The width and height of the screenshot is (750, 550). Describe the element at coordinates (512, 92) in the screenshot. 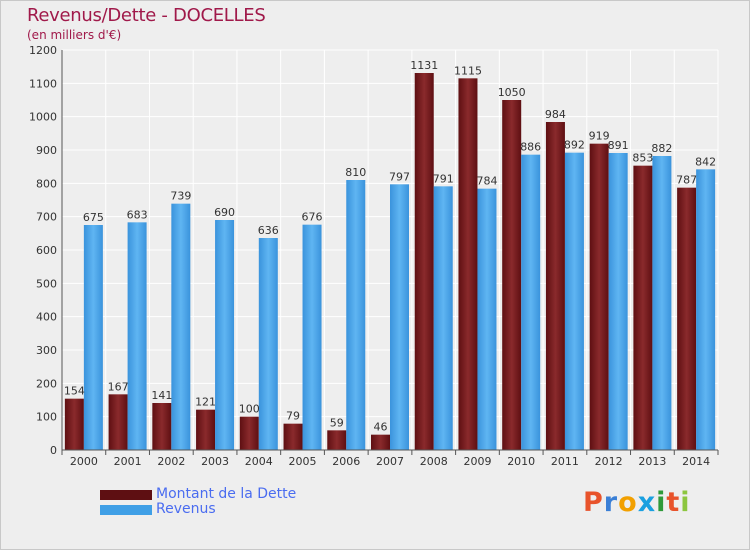

I see `data-label-debt: 1050` at that location.